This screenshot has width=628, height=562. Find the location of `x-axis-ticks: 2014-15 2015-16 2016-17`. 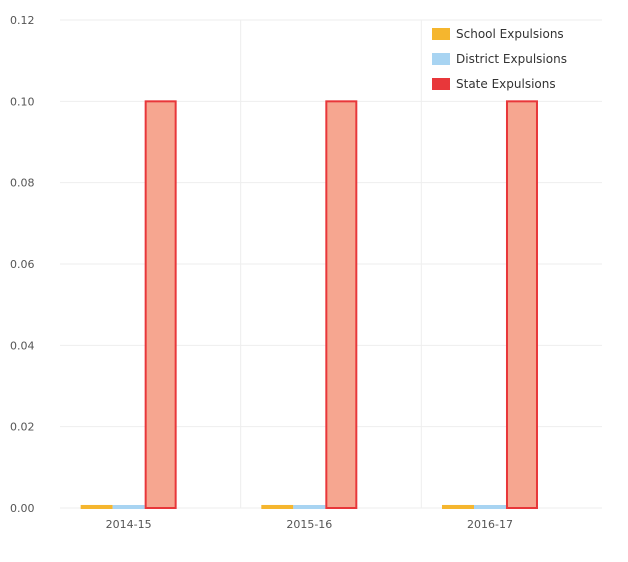

x-axis-ticks: 2014-15 2015-16 2016-17 is located at coordinates (309, 524).